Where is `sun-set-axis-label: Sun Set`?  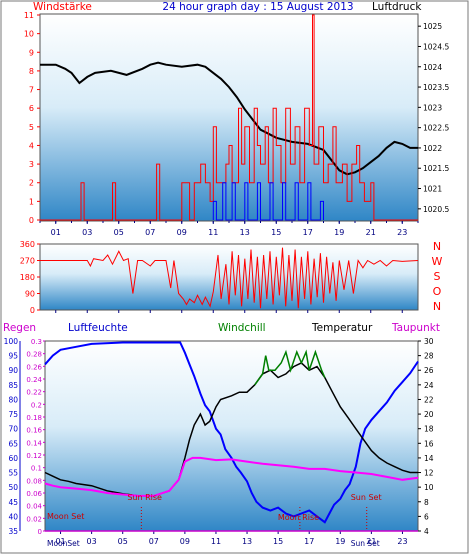
sun-set-axis-label: Sun Set is located at coordinates (365, 543).